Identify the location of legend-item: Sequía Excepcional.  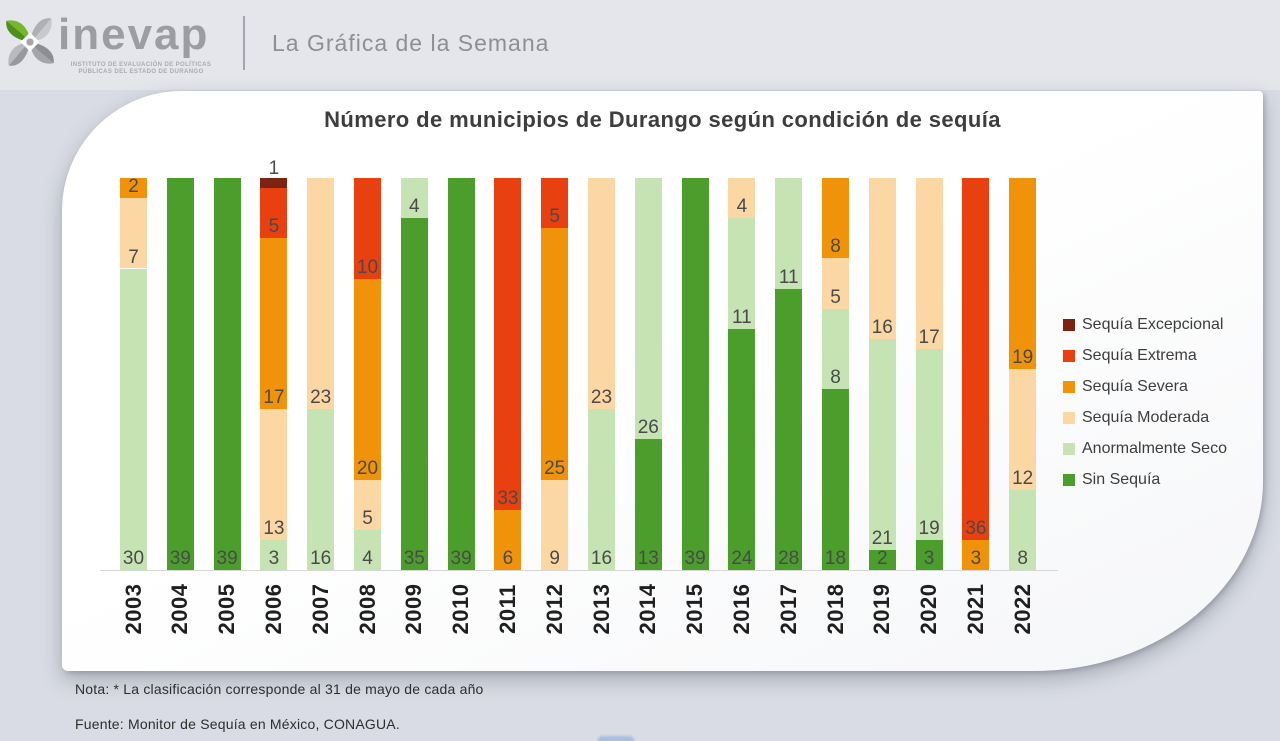
(1145, 324).